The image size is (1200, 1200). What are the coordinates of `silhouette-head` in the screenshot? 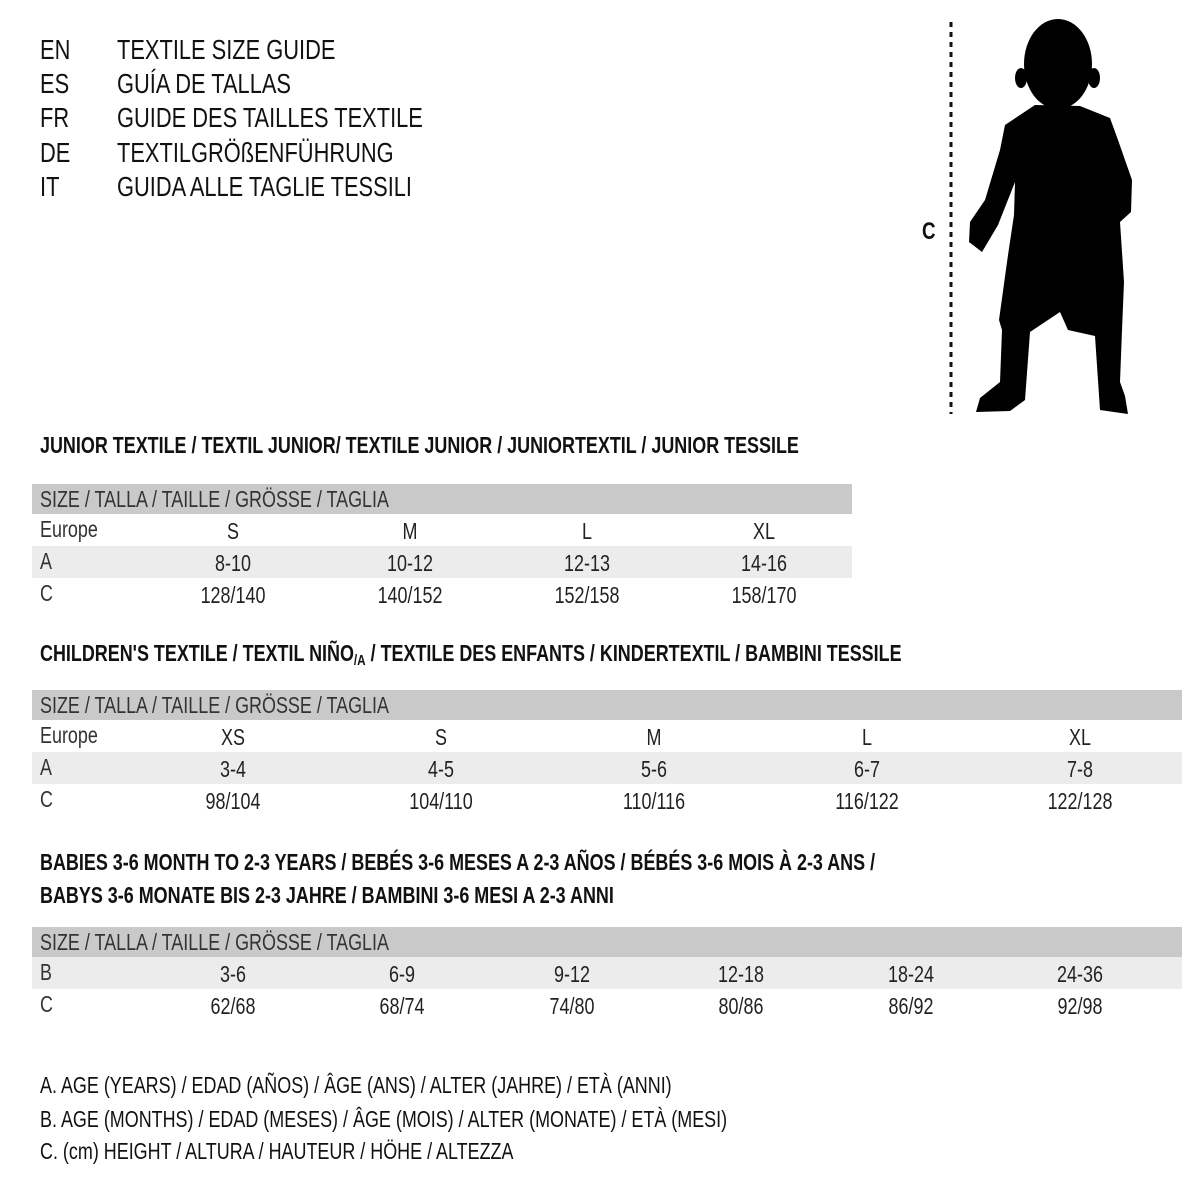 It's located at (1058, 64).